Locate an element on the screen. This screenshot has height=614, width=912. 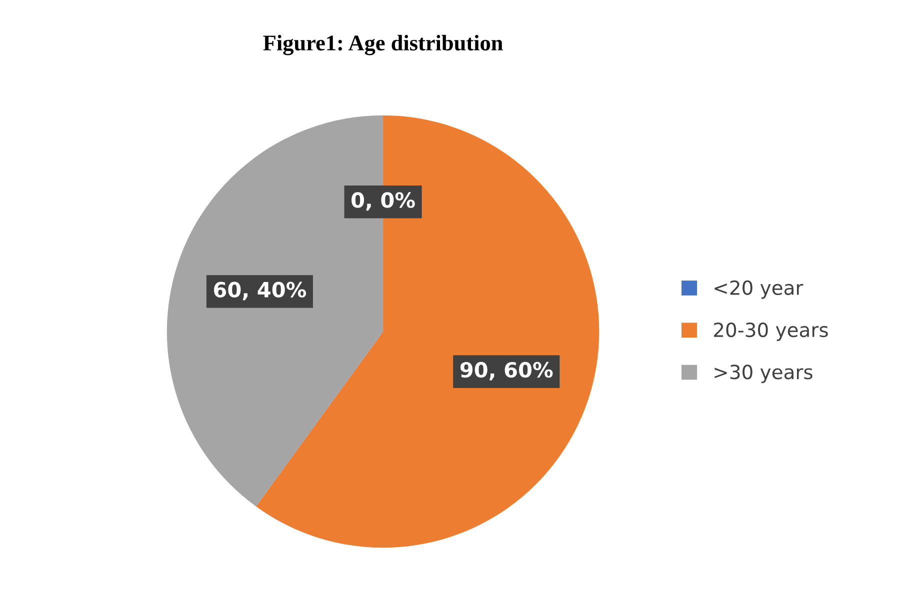
data-label: 90, 60% is located at coordinates (506, 371).